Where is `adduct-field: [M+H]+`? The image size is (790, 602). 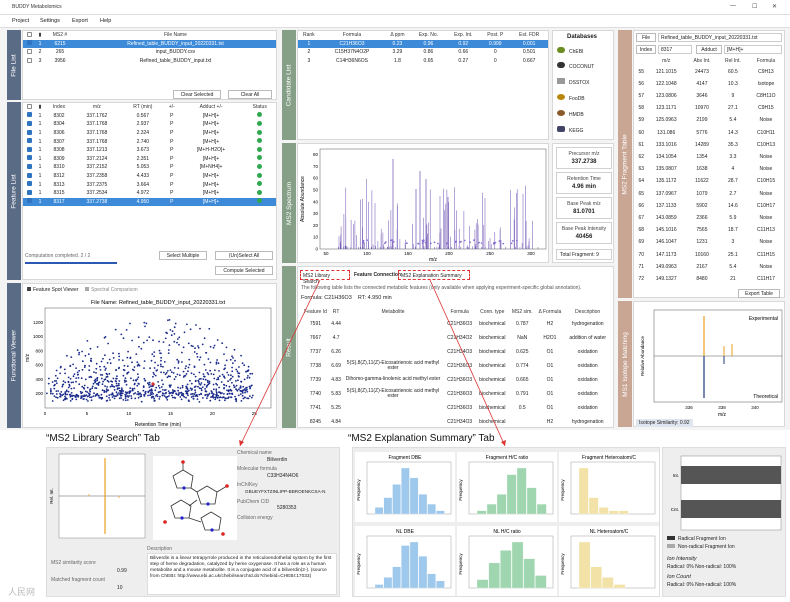
adduct-field: [M+H]+ is located at coordinates (753, 49).